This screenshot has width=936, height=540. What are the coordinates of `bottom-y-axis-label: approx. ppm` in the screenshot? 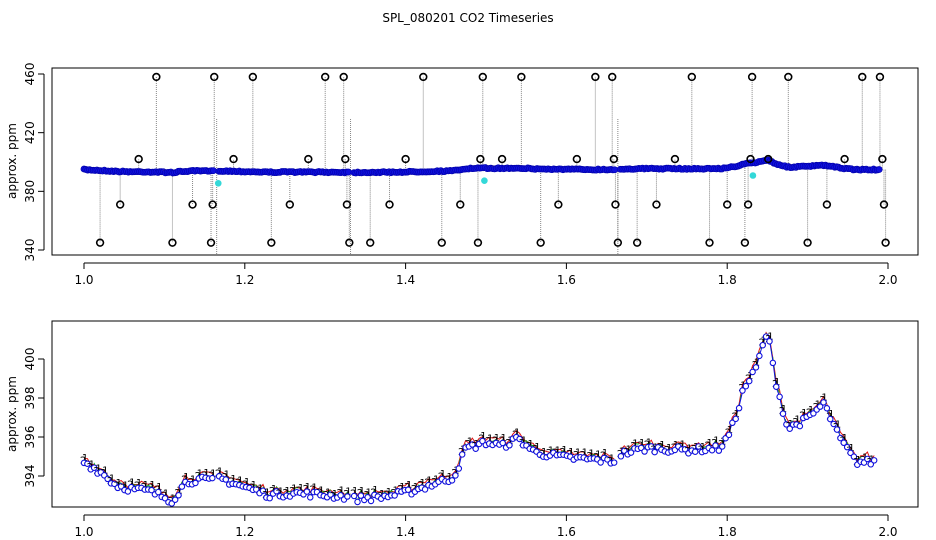 It's located at (12, 414).